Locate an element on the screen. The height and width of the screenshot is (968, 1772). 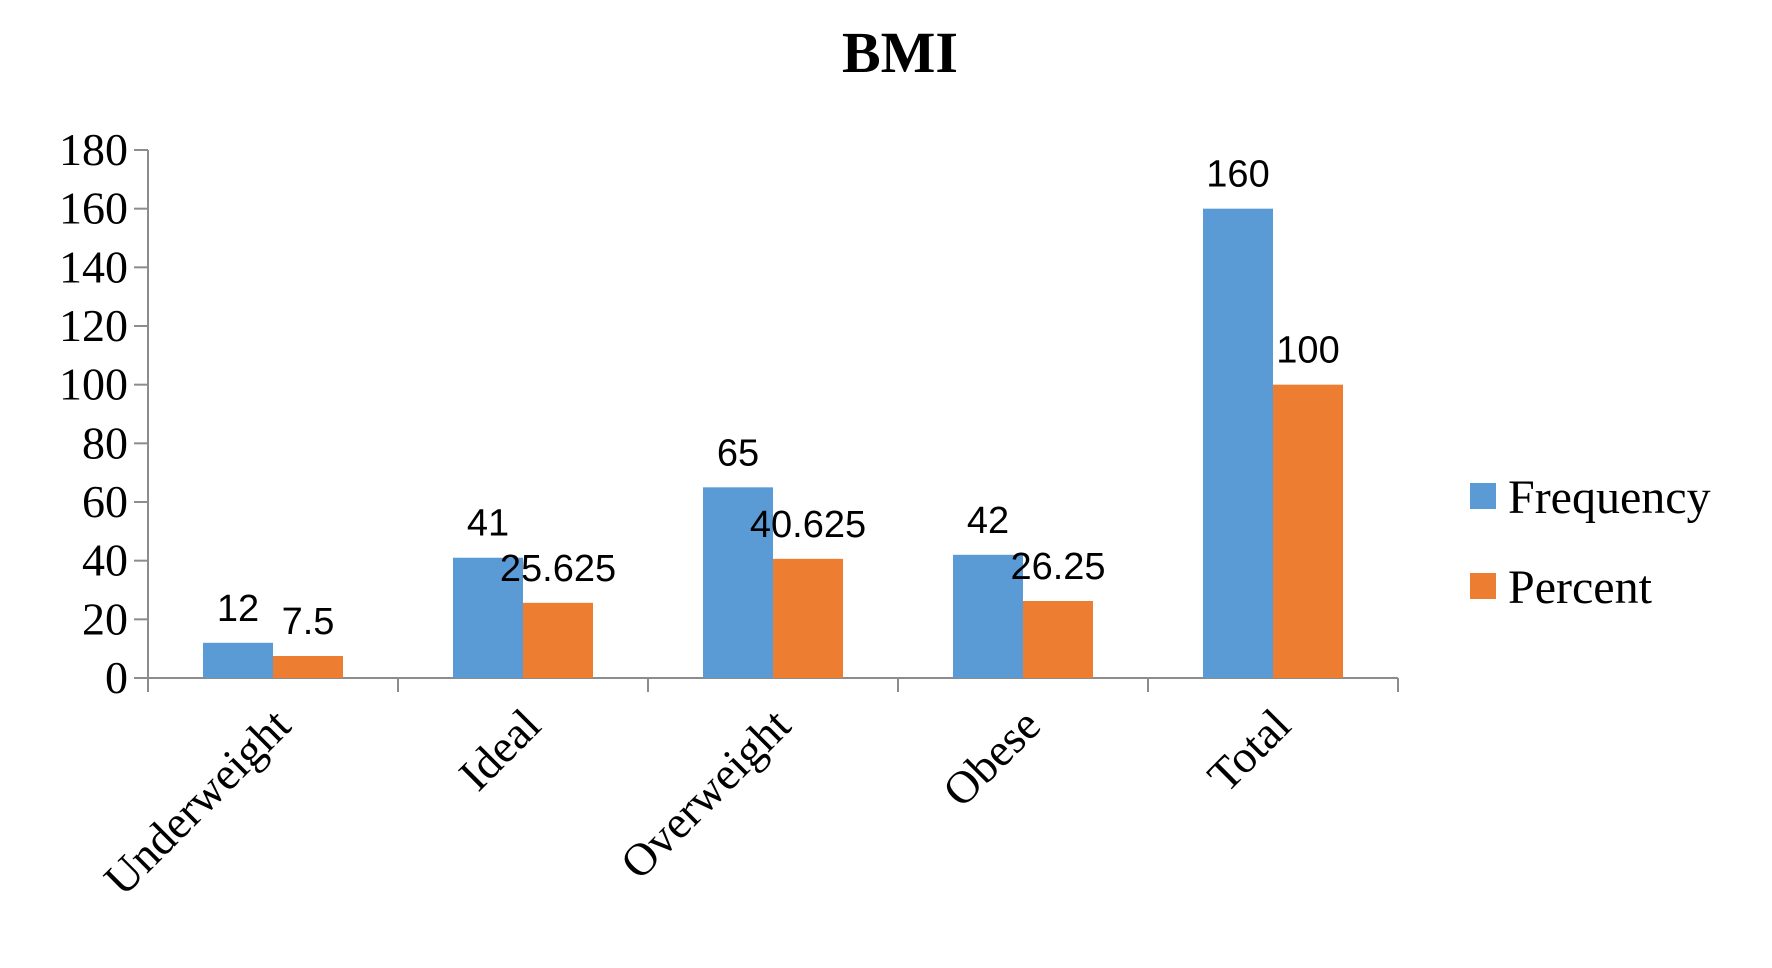
data-label: 41 is located at coordinates (488, 524).